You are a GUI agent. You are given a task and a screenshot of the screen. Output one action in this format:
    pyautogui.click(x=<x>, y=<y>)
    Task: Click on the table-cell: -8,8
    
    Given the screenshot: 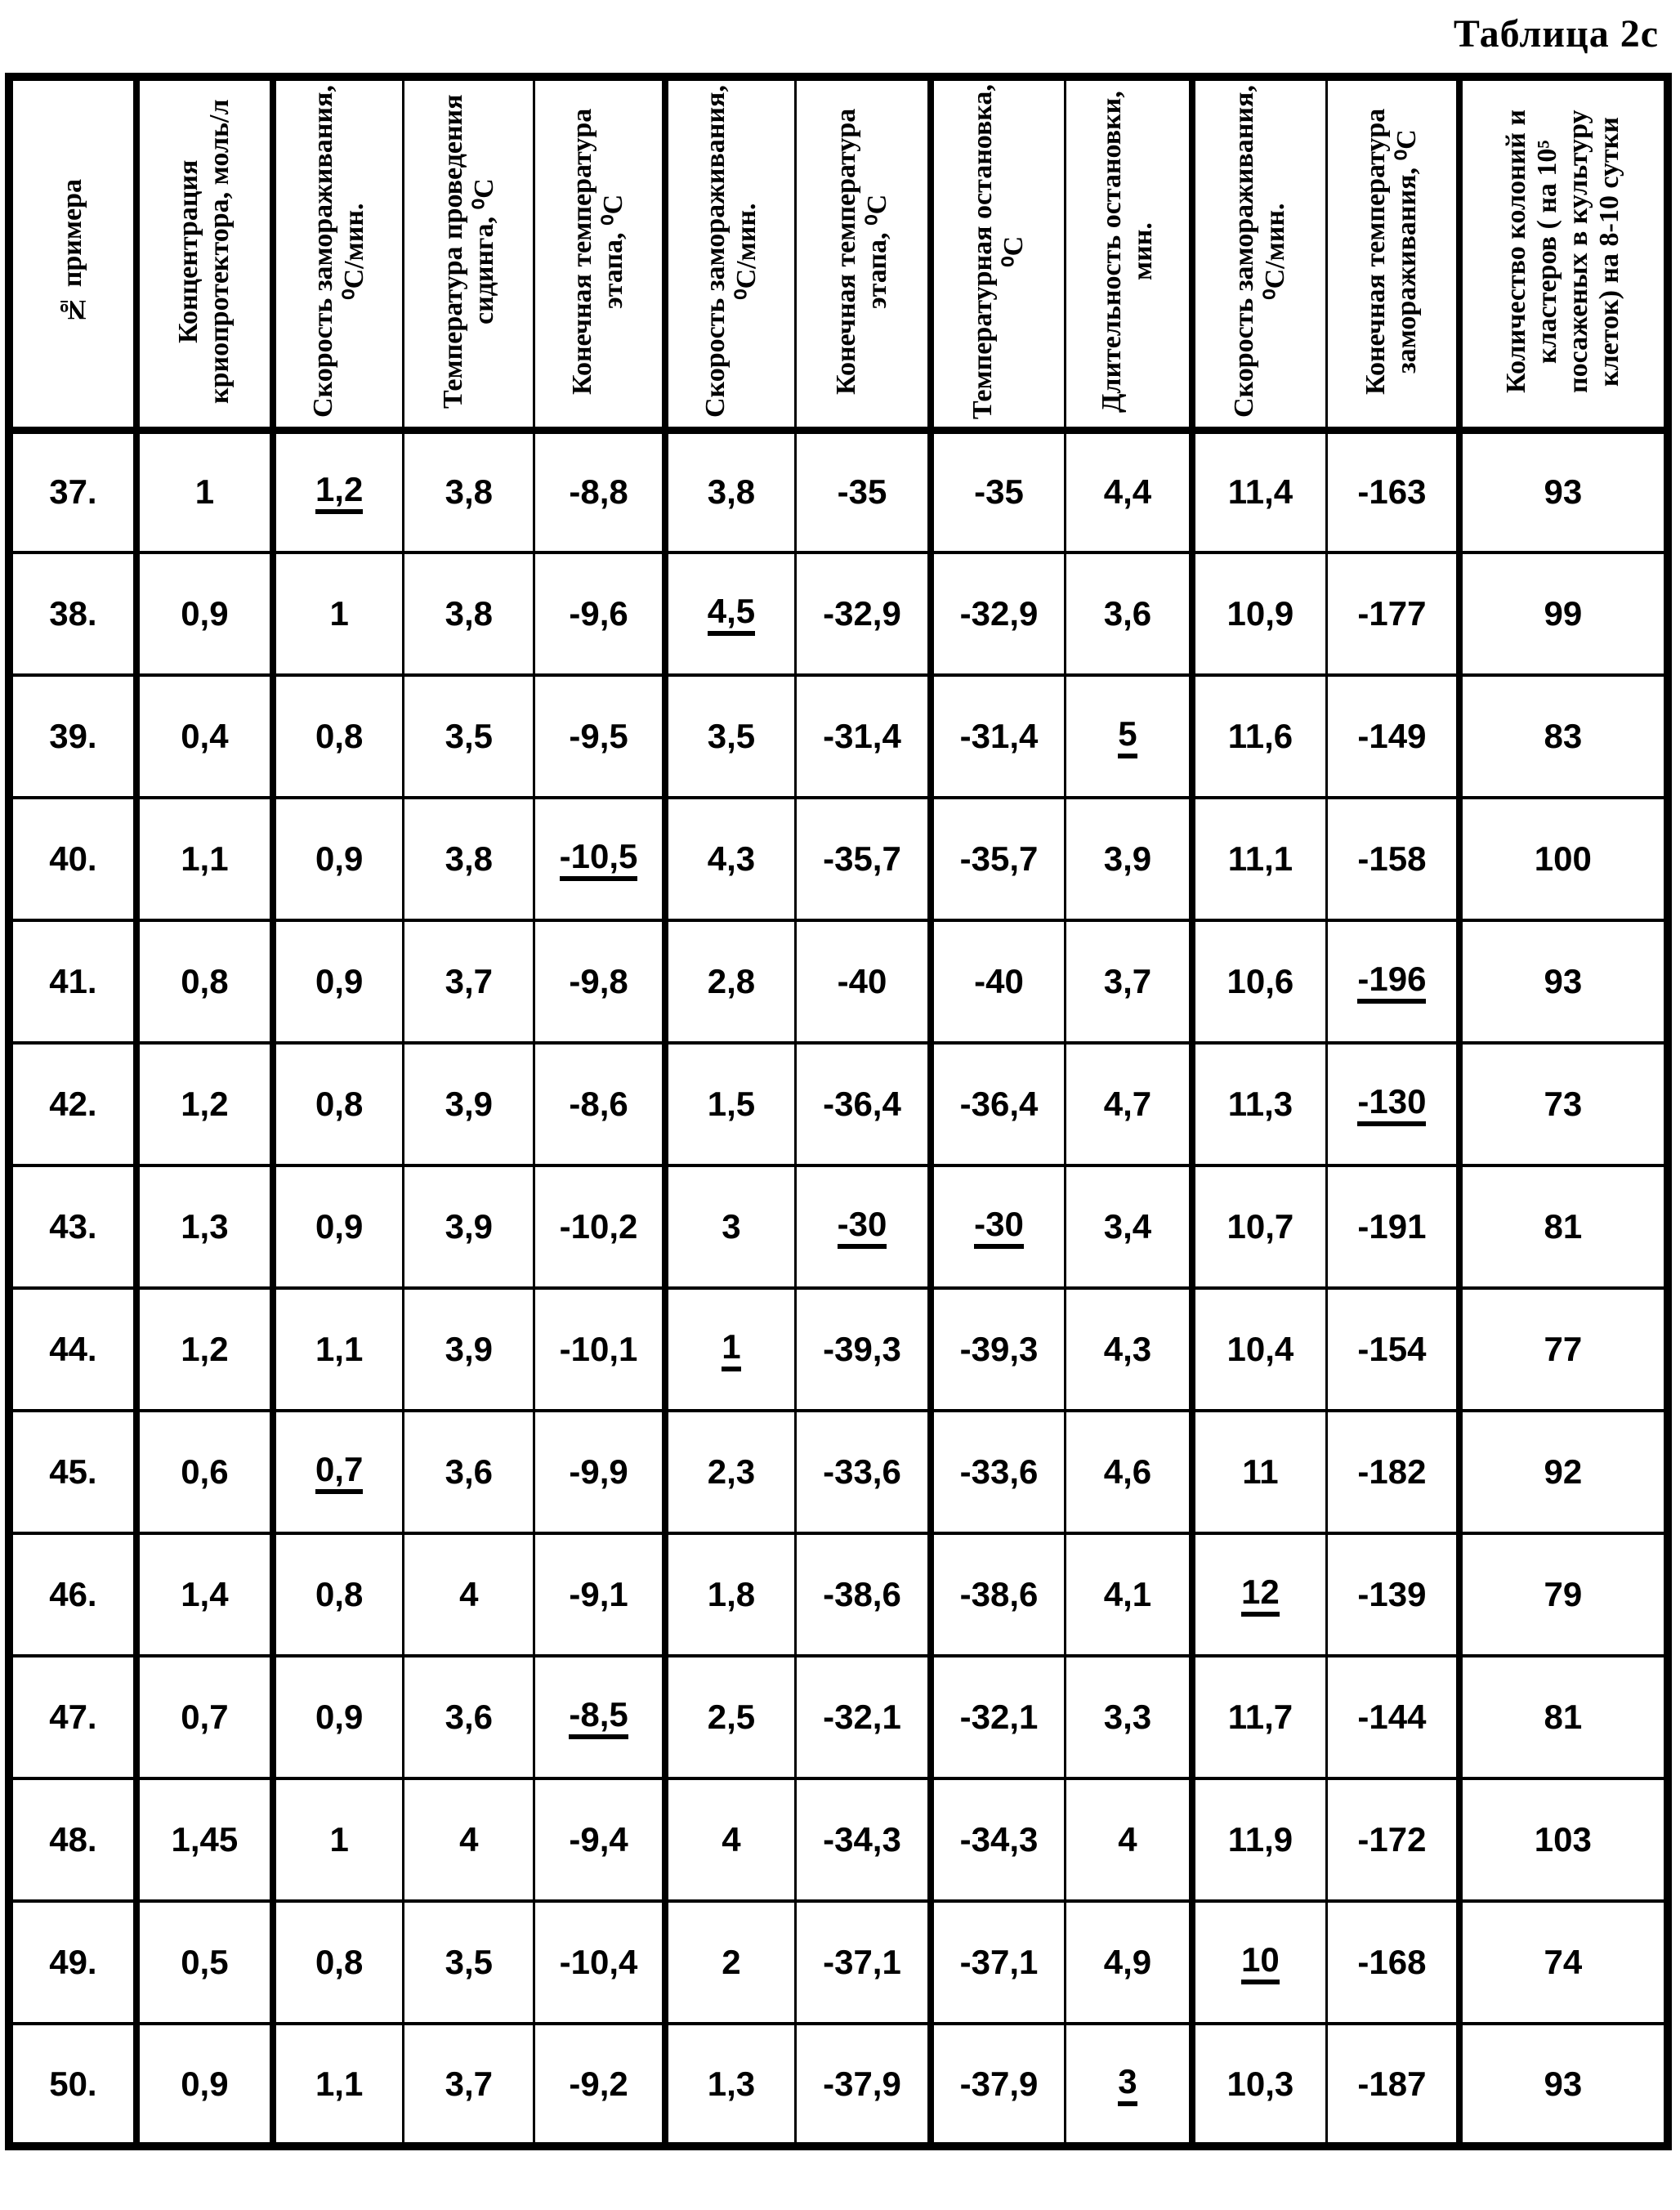 What is the action you would take?
    pyautogui.click(x=601, y=492)
    